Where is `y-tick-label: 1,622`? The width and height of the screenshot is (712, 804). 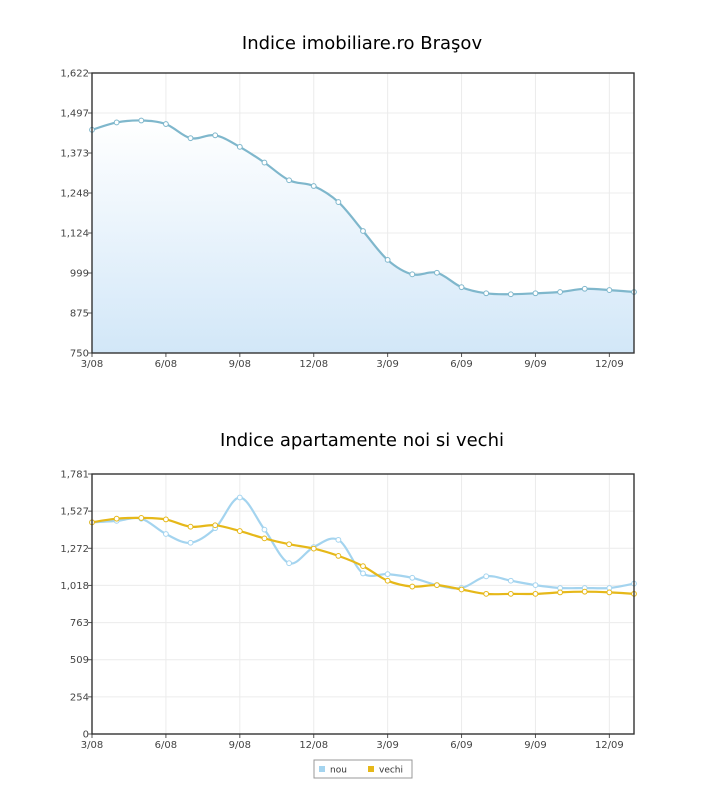 y-tick-label: 1,622 is located at coordinates (74, 74).